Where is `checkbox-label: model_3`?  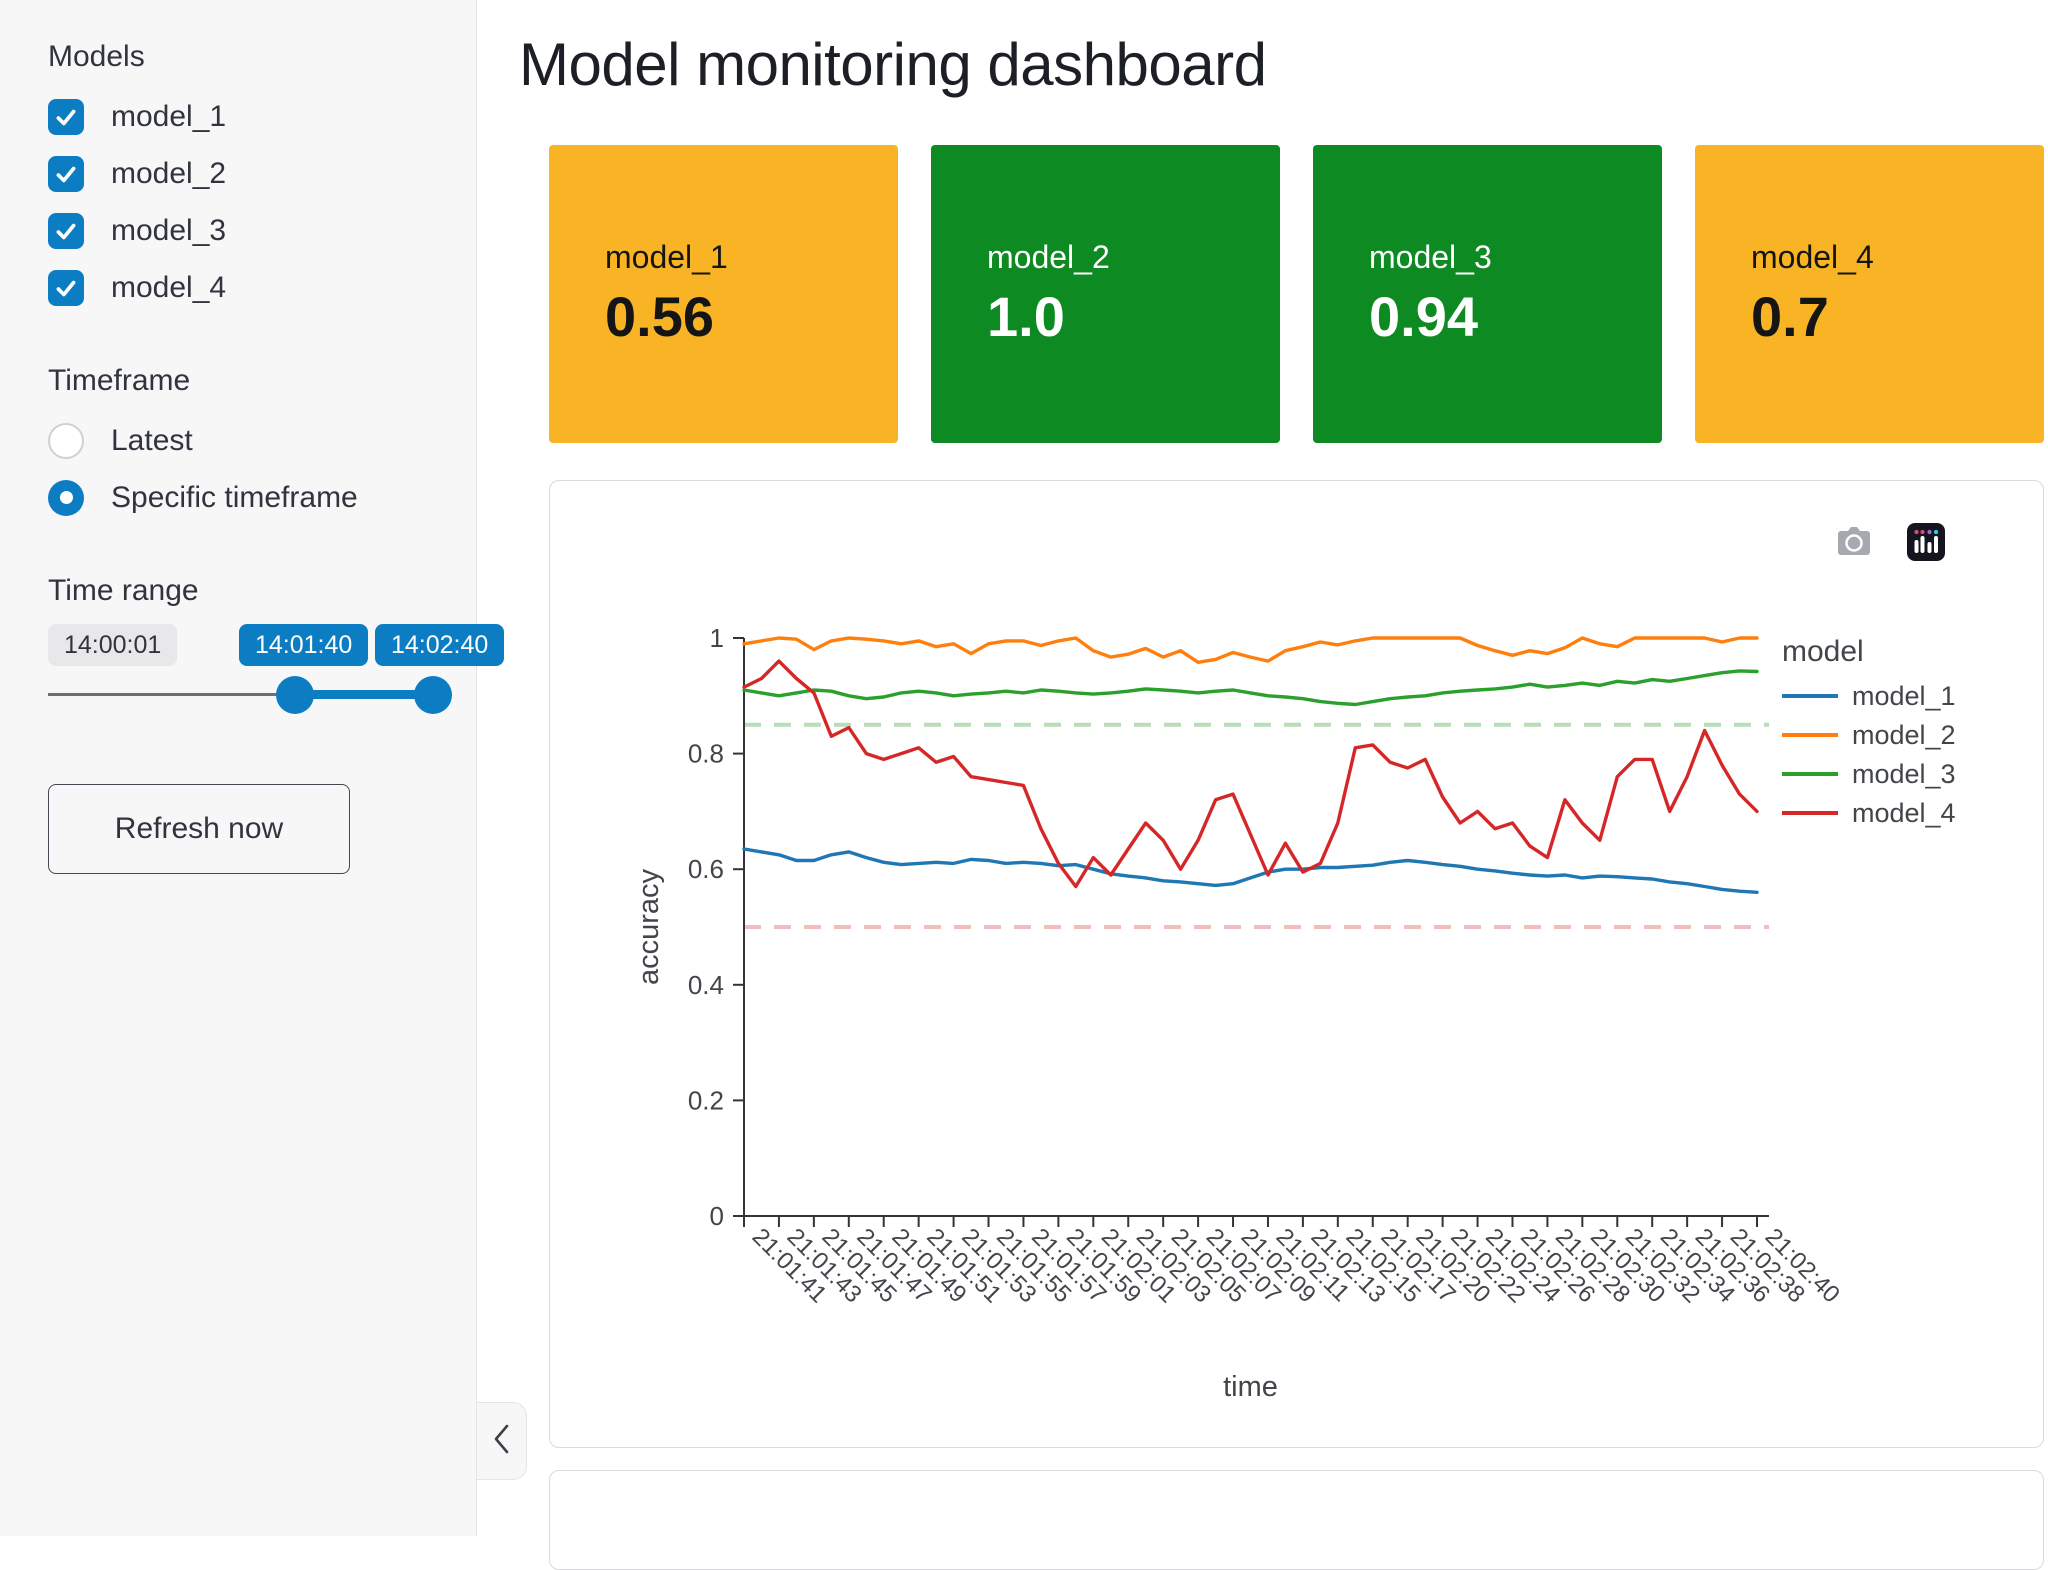
checkbox-label: model_3 is located at coordinates (169, 230).